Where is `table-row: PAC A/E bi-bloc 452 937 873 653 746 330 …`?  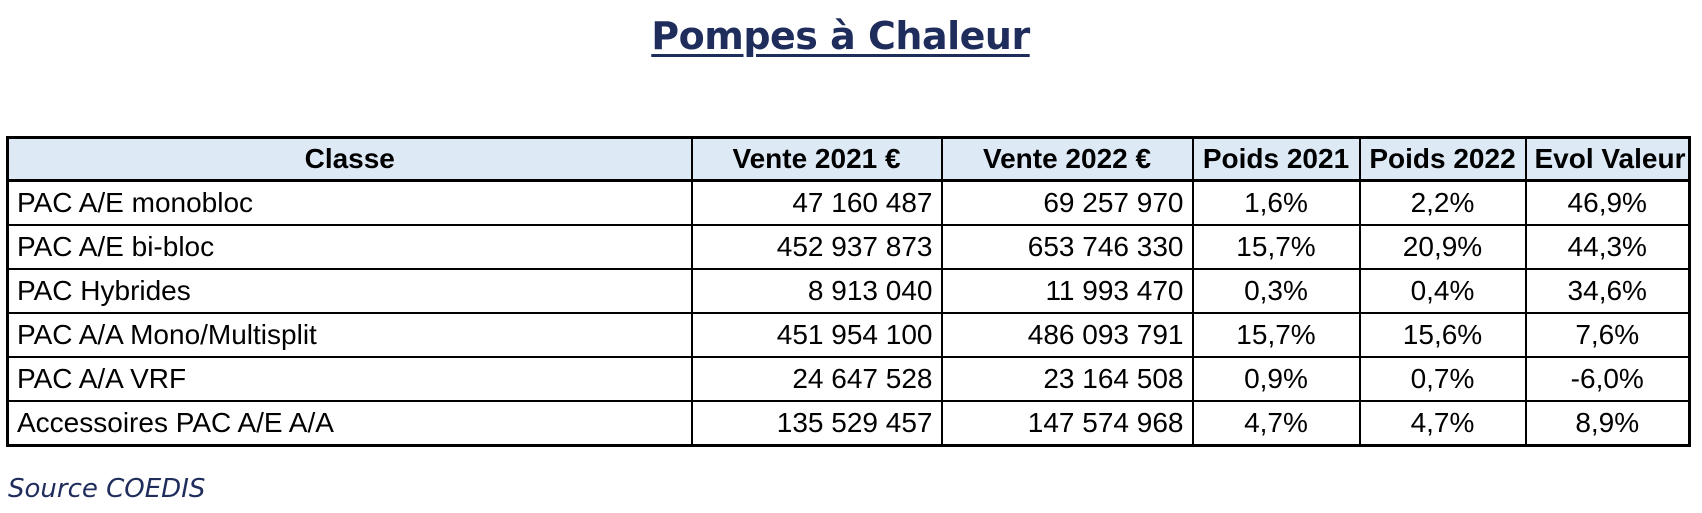 table-row: PAC A/E bi-bloc 452 937 873 653 746 330 … is located at coordinates (848, 247).